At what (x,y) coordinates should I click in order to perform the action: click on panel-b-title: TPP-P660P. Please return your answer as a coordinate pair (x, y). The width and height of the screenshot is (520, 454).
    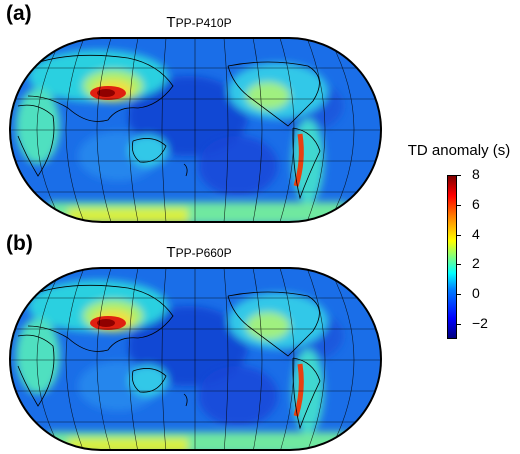
    Looking at the image, I should click on (199, 252).